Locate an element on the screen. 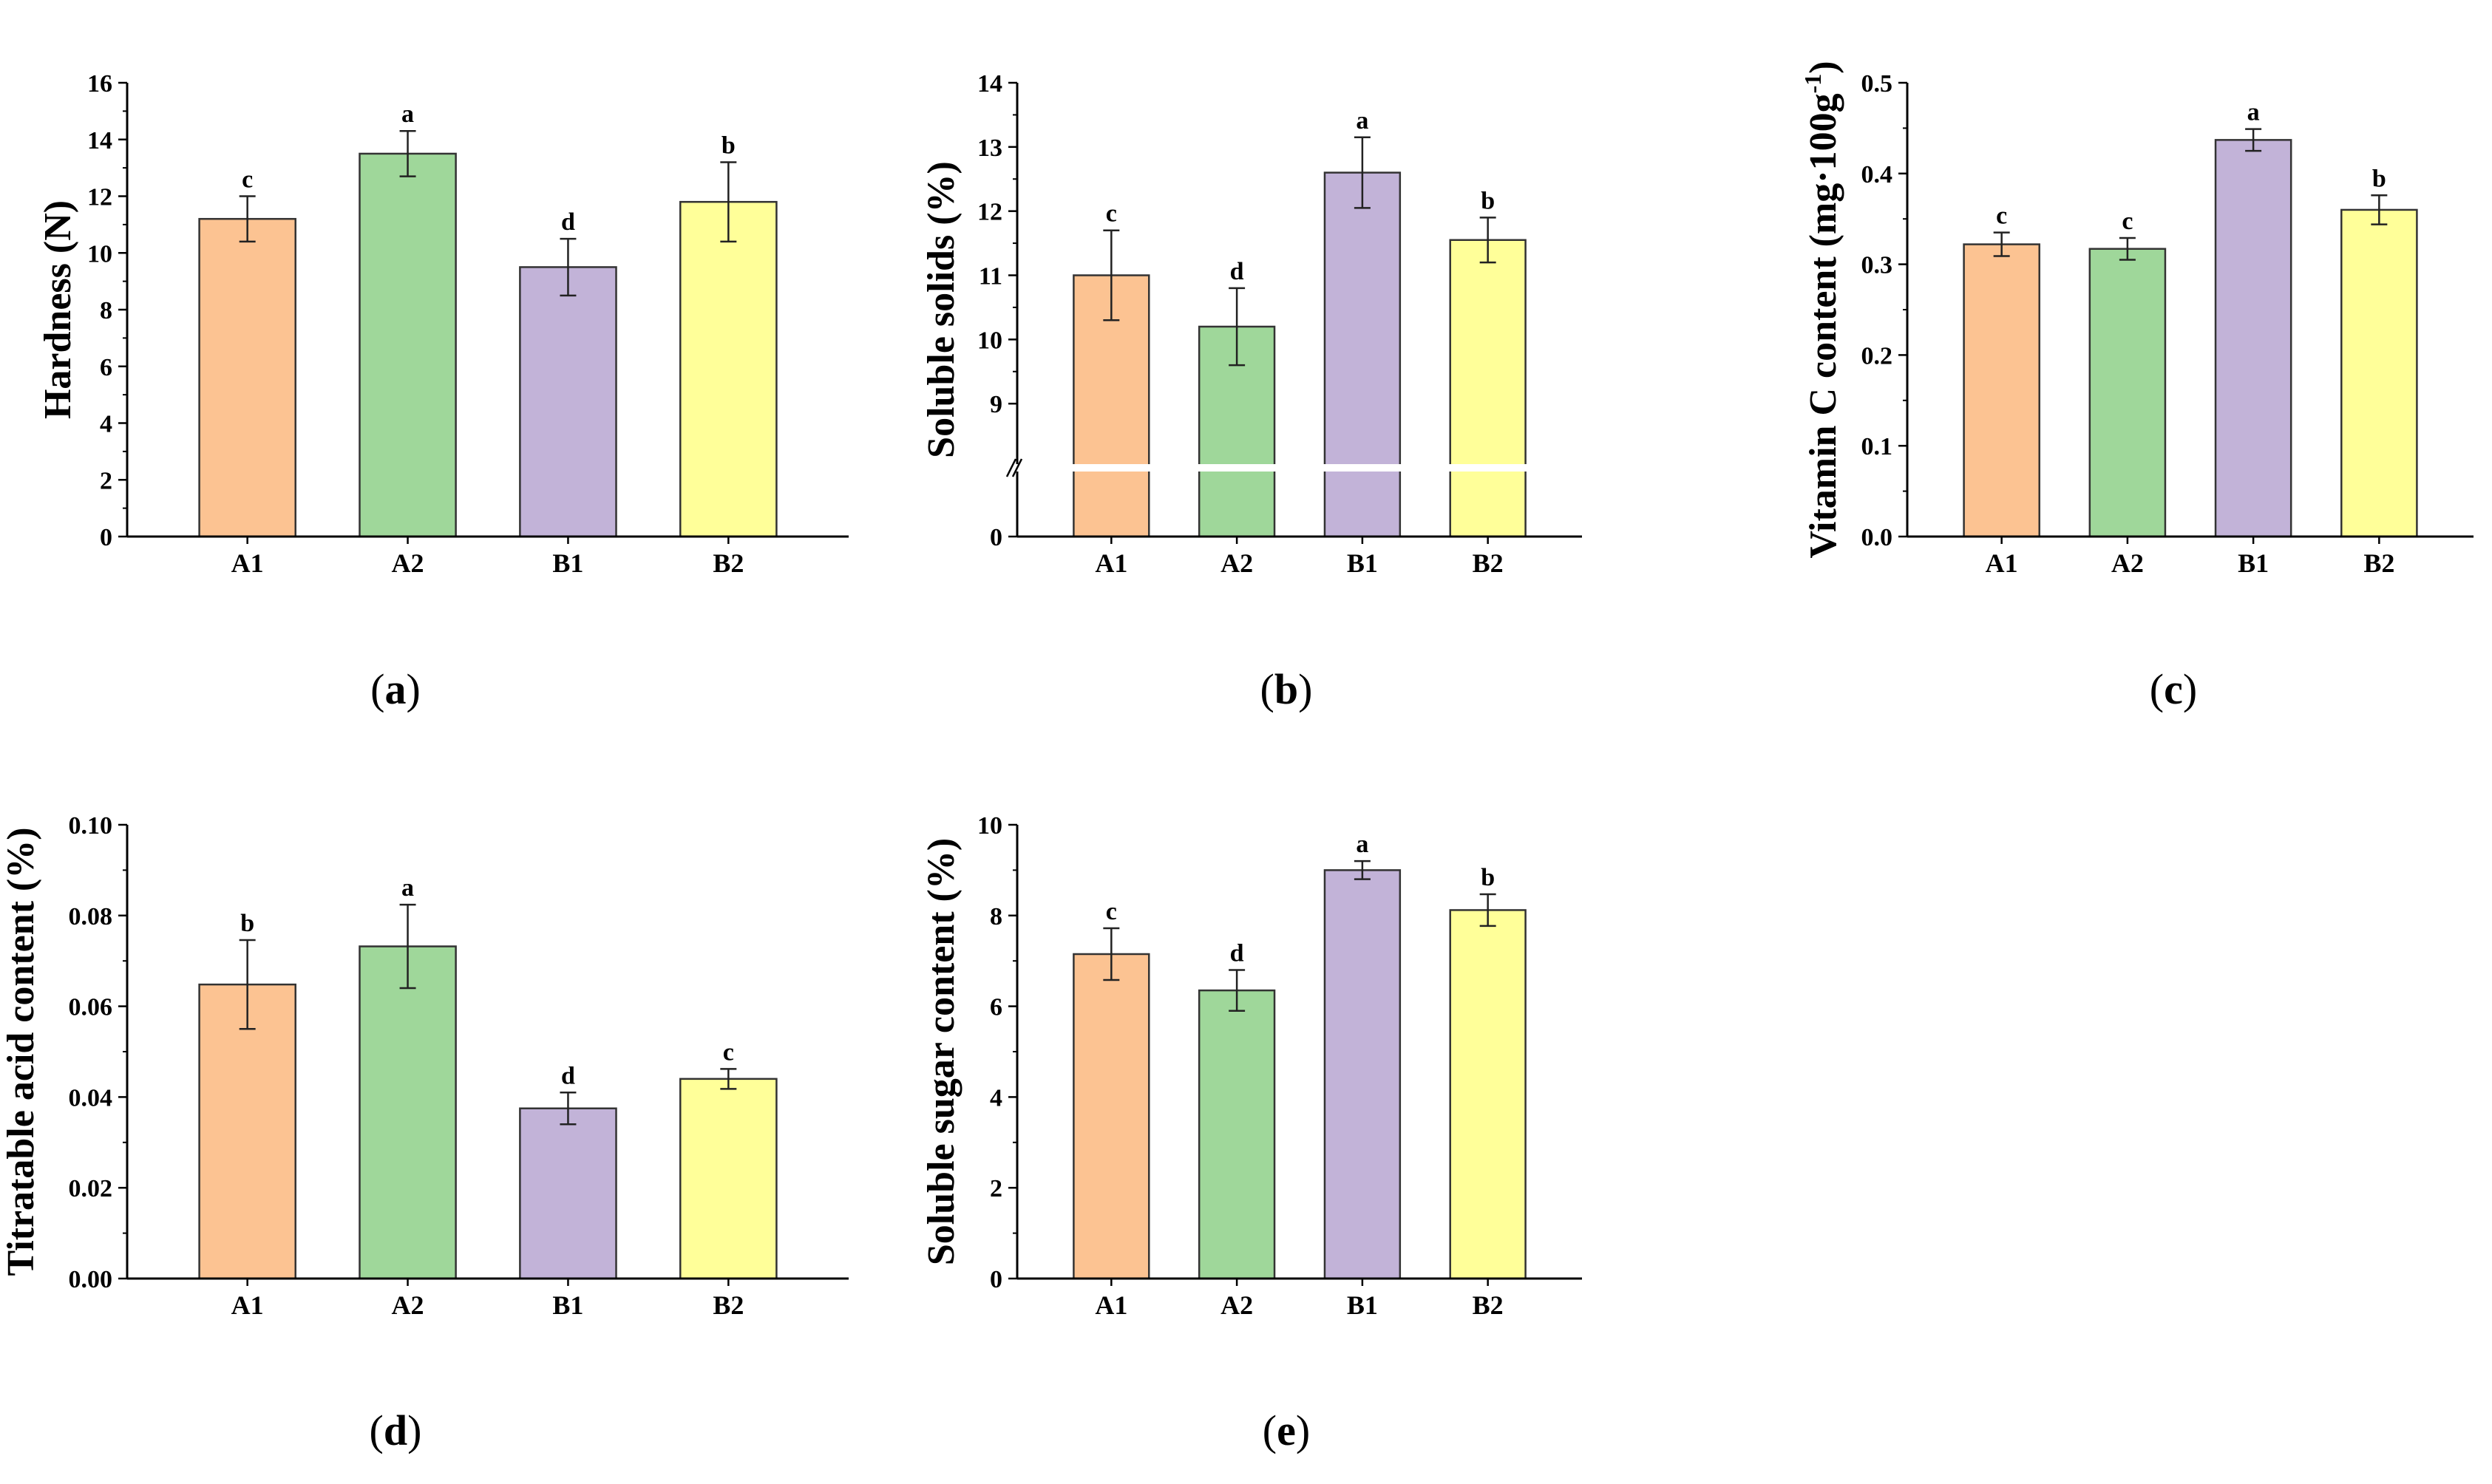 The width and height of the screenshot is (2492, 1484). y-tick-label: 0.10 is located at coordinates (91, 826).